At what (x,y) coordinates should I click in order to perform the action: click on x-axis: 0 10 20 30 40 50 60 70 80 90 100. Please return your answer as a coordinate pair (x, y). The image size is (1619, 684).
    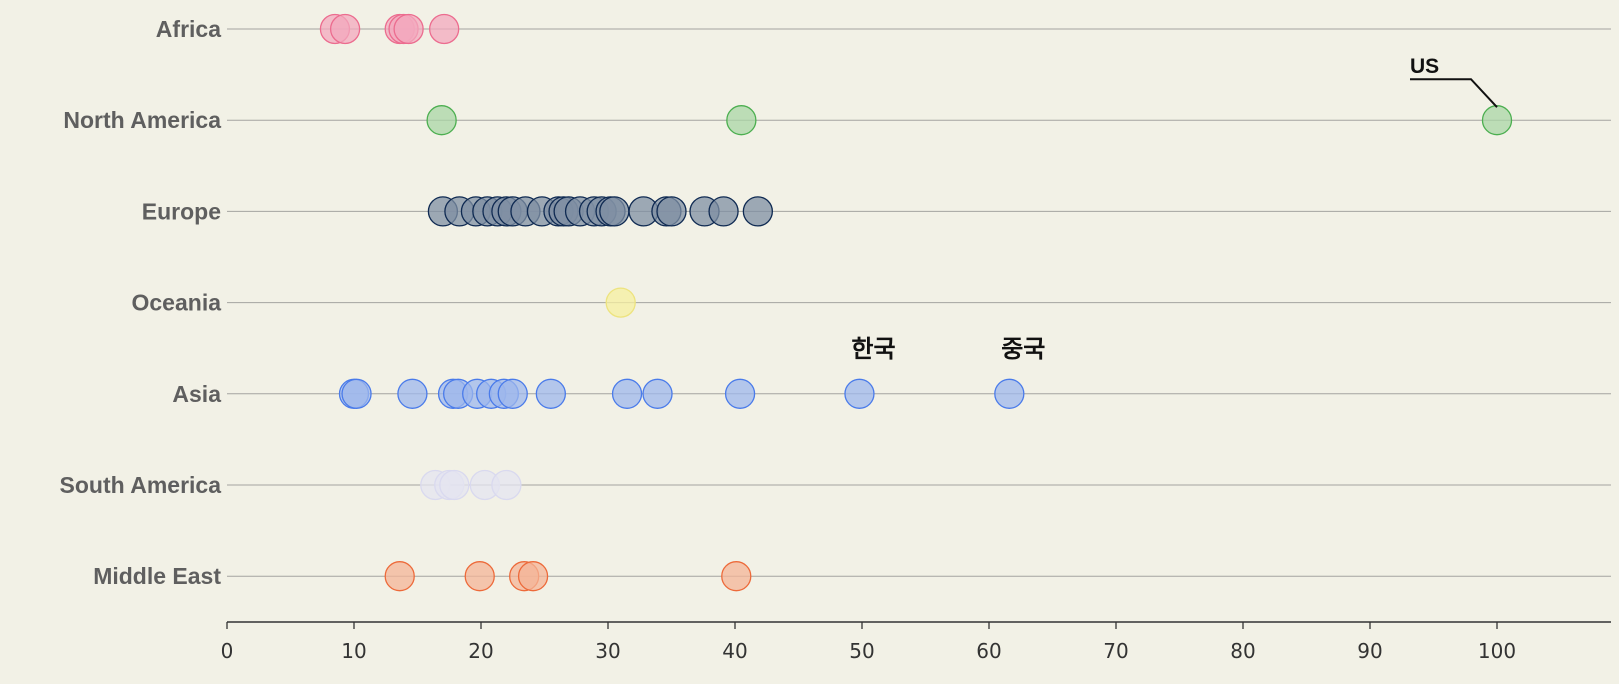
    Looking at the image, I should click on (916, 642).